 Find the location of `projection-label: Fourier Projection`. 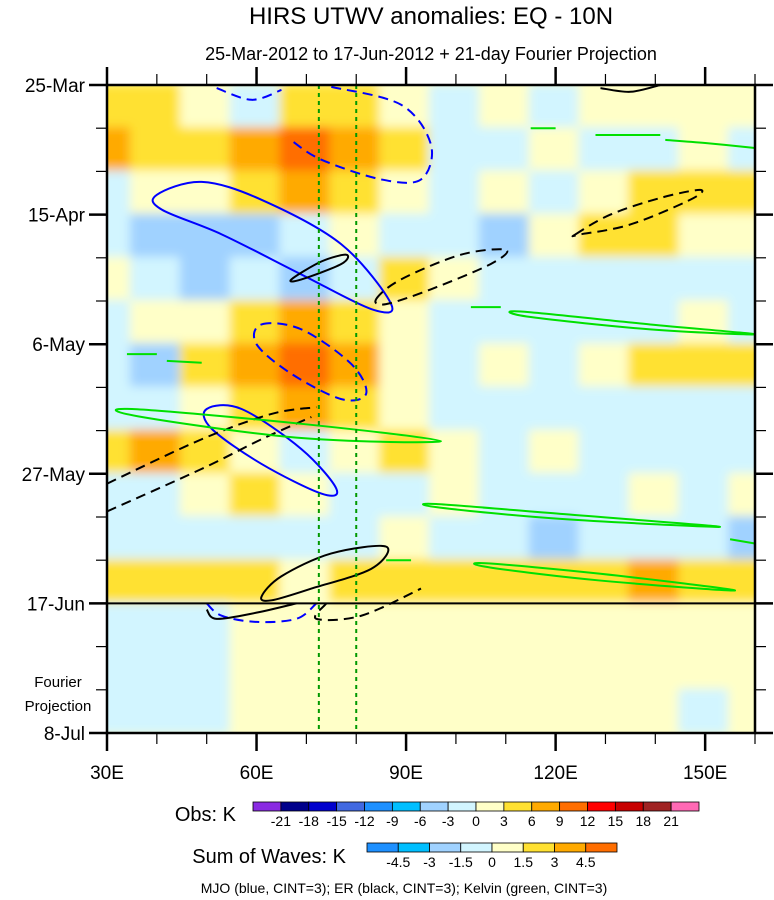

projection-label: Fourier Projection is located at coordinates (58, 694).